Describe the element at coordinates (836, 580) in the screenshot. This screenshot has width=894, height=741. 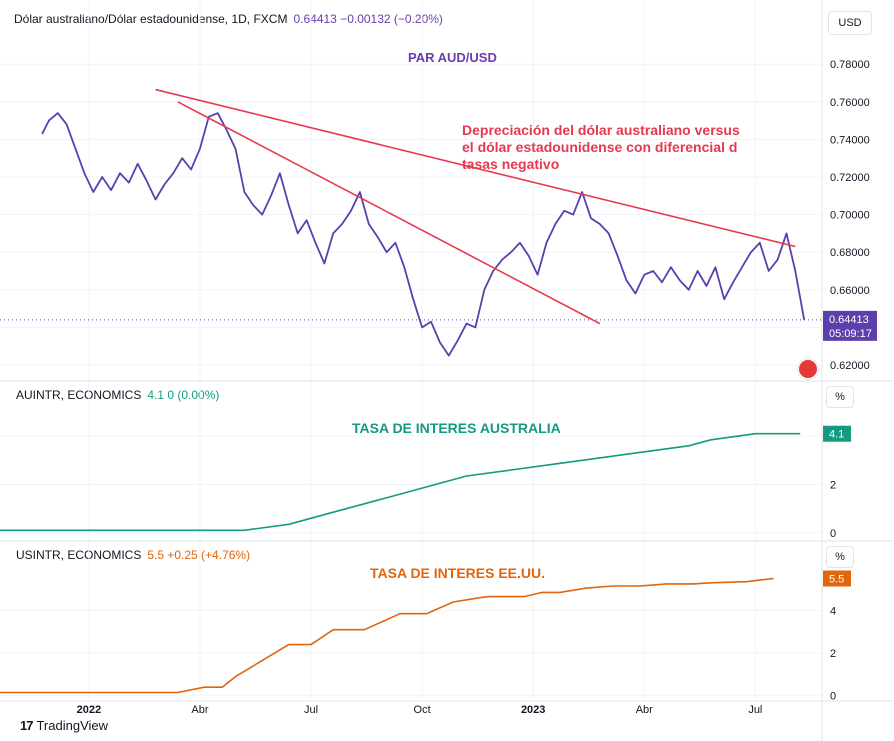
I see `us_rate-last-value: 5.5` at that location.